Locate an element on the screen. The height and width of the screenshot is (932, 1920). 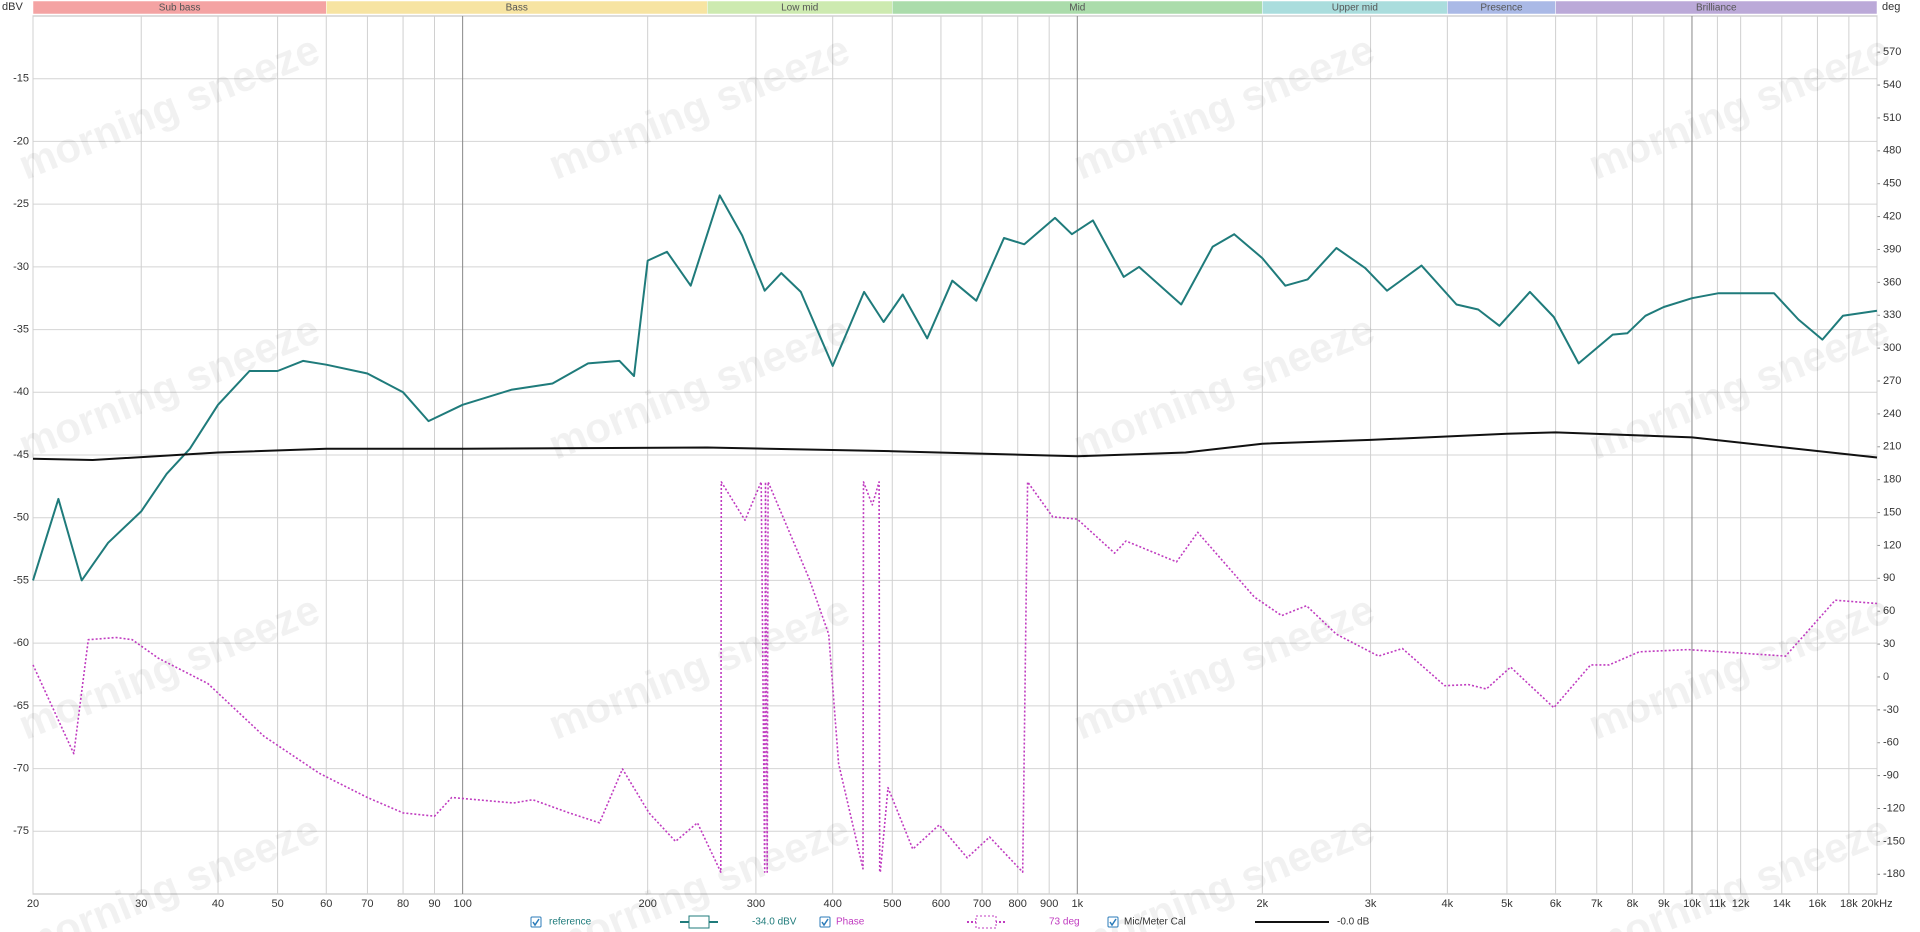
y2-tick-label: -30 is located at coordinates (1891, 710).